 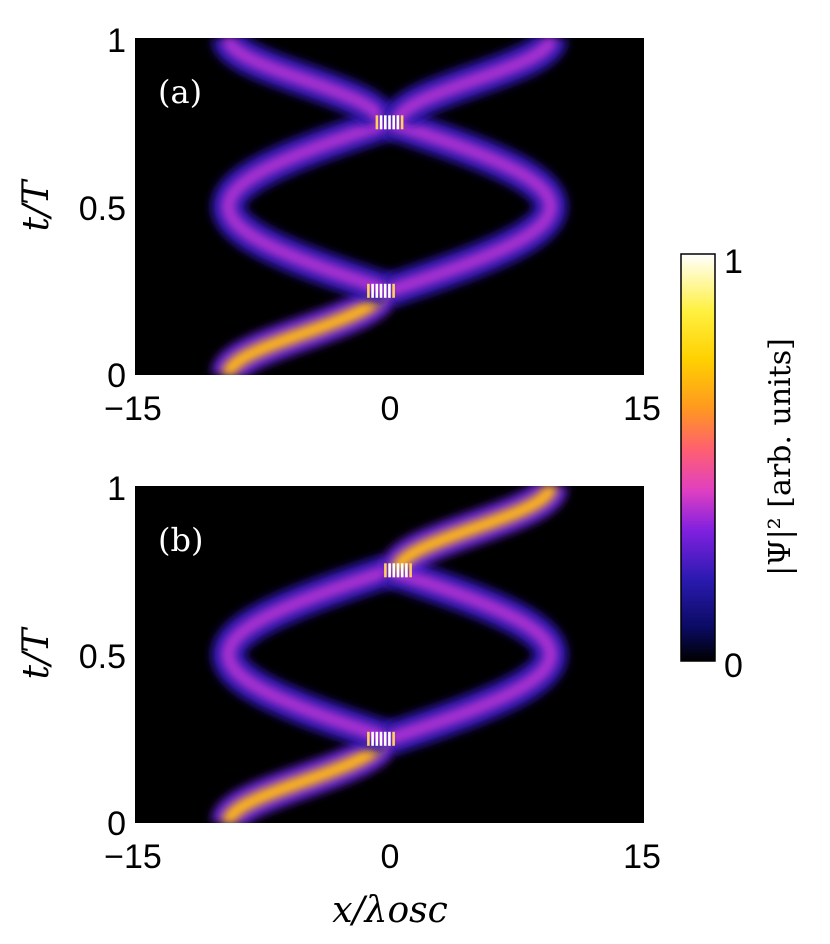 I want to click on panel-a-x-ticks: −15 0 15, so click(x=382, y=409).